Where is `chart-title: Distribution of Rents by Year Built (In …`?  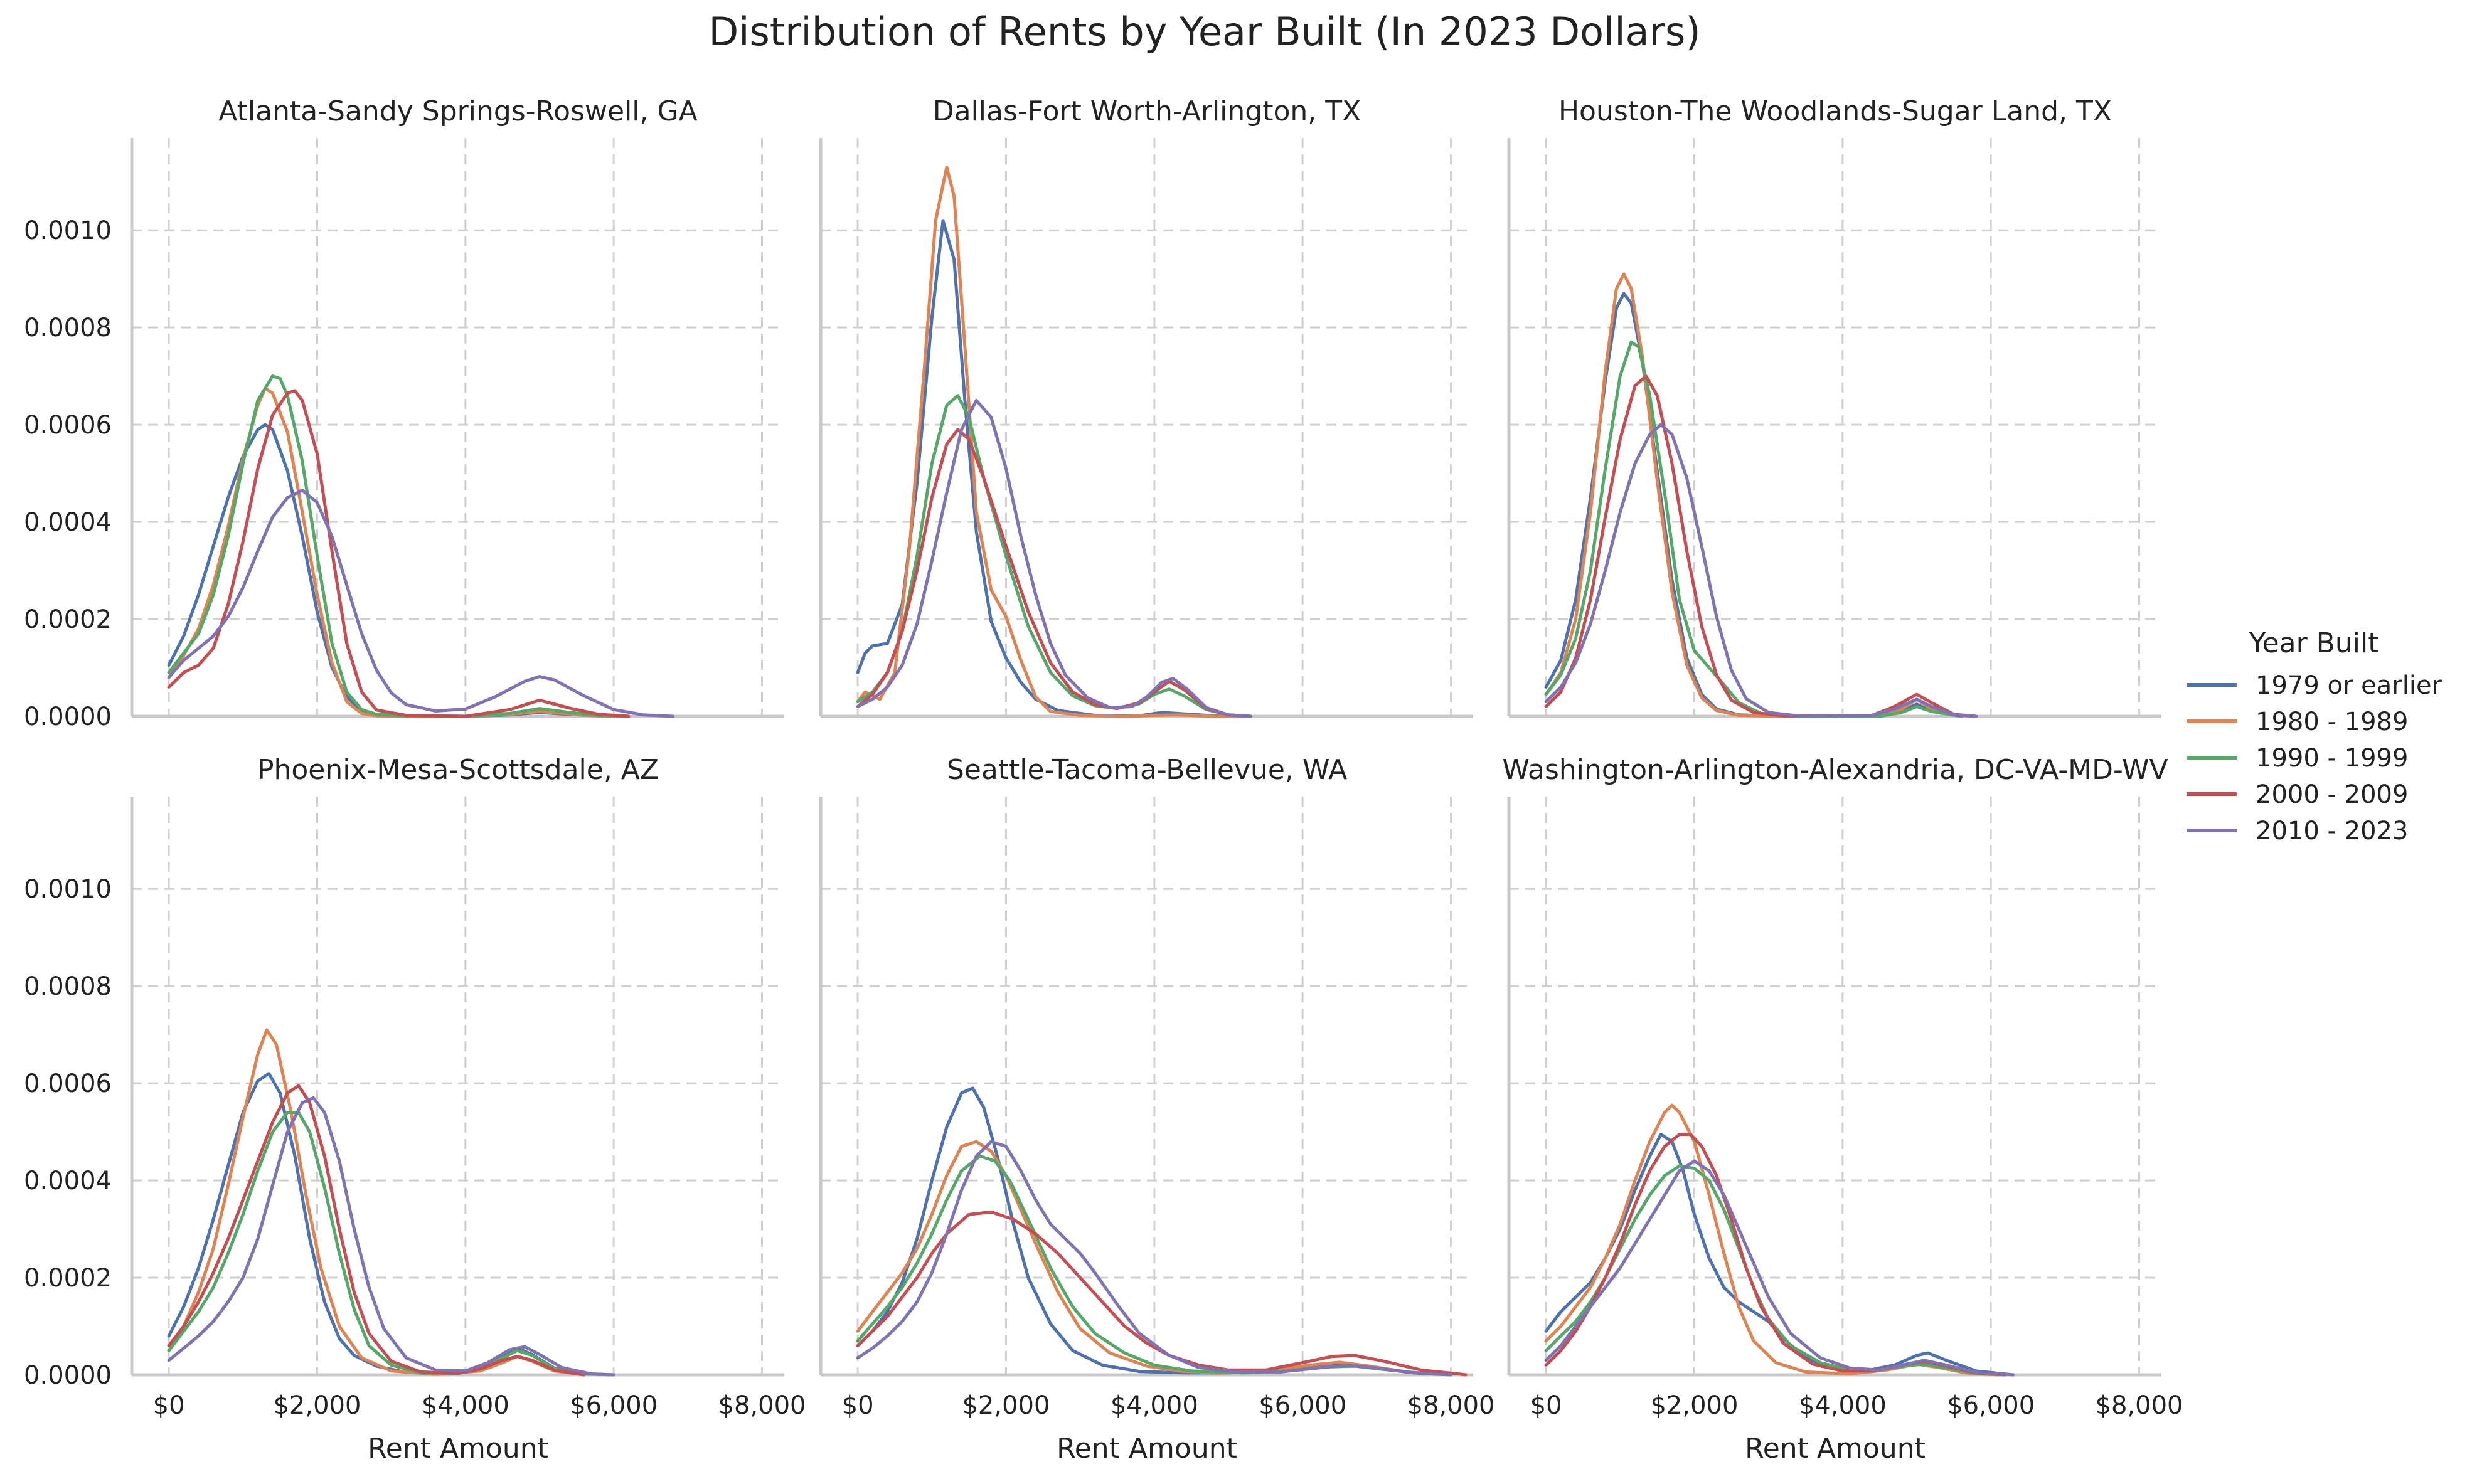 chart-title: Distribution of Rents by Year Built (In … is located at coordinates (1204, 32).